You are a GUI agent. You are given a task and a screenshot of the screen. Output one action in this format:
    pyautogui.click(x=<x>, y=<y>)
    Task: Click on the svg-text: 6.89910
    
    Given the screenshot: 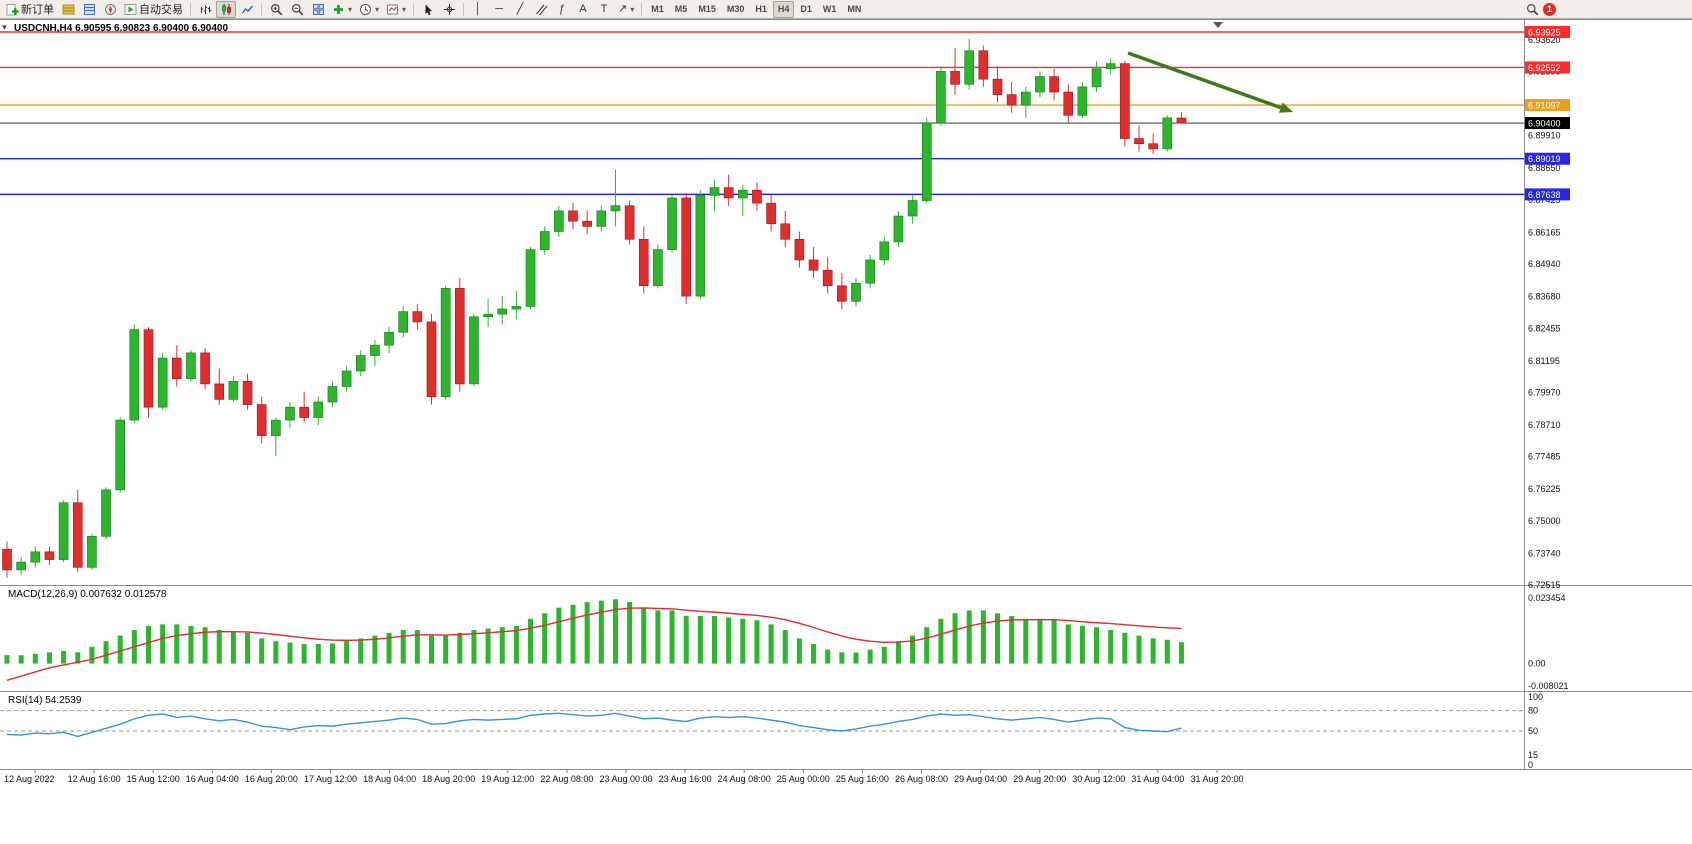 What is the action you would take?
    pyautogui.click(x=1544, y=136)
    